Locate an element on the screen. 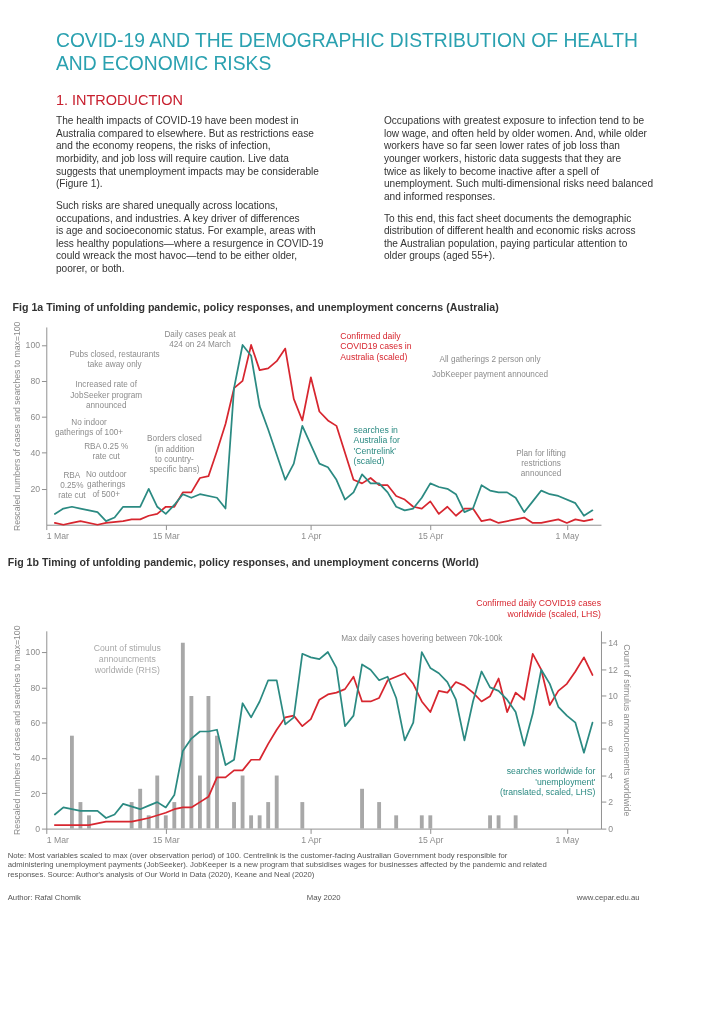 This screenshot has width=710, height=1021. text: Note: Most variables scaled to max (over observation period) of 100. Centrelink is the customer-facing Australian Government body responsible for administering unemployment payments (JobSeeker). JobKeeper is a new program that subsidises wages for businesses affected by the pandemic and related responses. Source: Author's analysis of Our World in Data (2020), Keane and Neal (2020) is located at coordinates (277, 864).